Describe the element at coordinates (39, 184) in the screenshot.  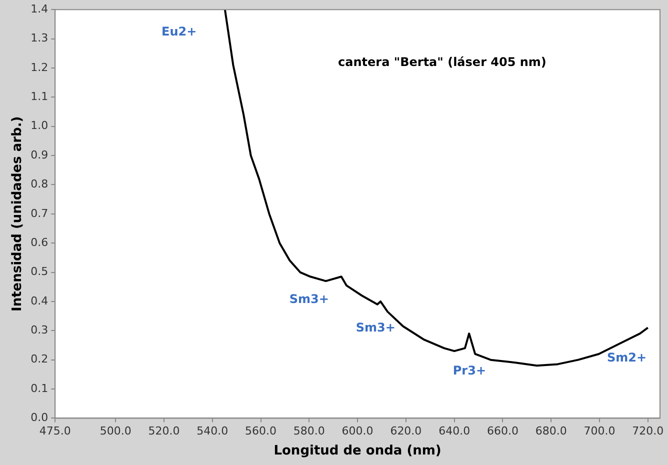
I see `y-tick-label: 0.8` at that location.